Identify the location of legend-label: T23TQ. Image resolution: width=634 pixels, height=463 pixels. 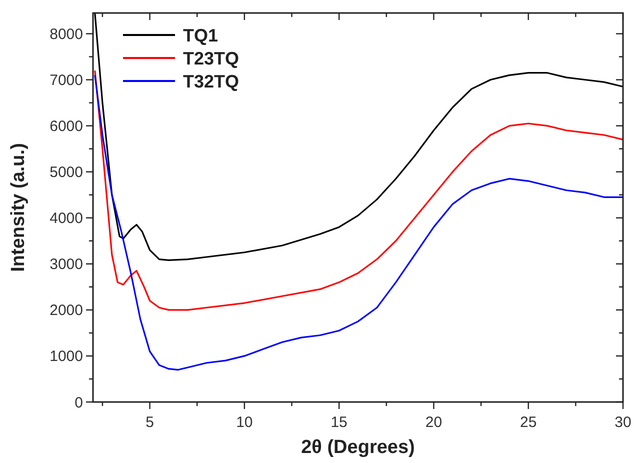
(211, 58).